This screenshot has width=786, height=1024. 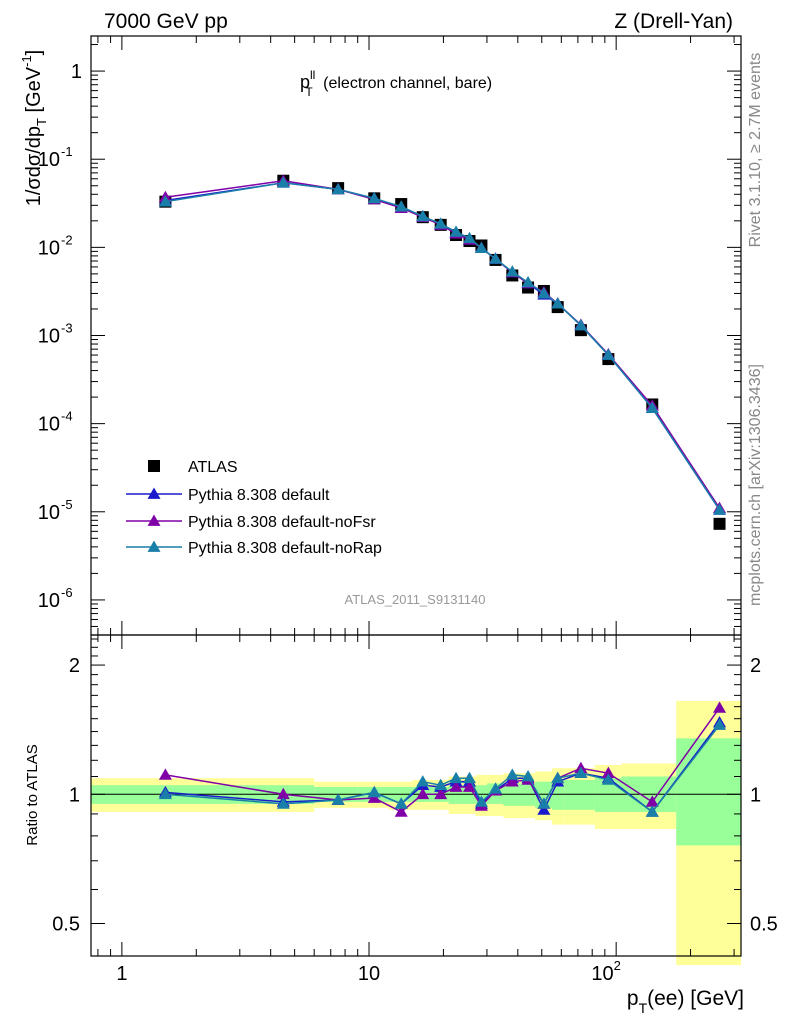 What do you see at coordinates (74, 666) in the screenshot?
I see `ratio-y-tick-label: 2` at bounding box center [74, 666].